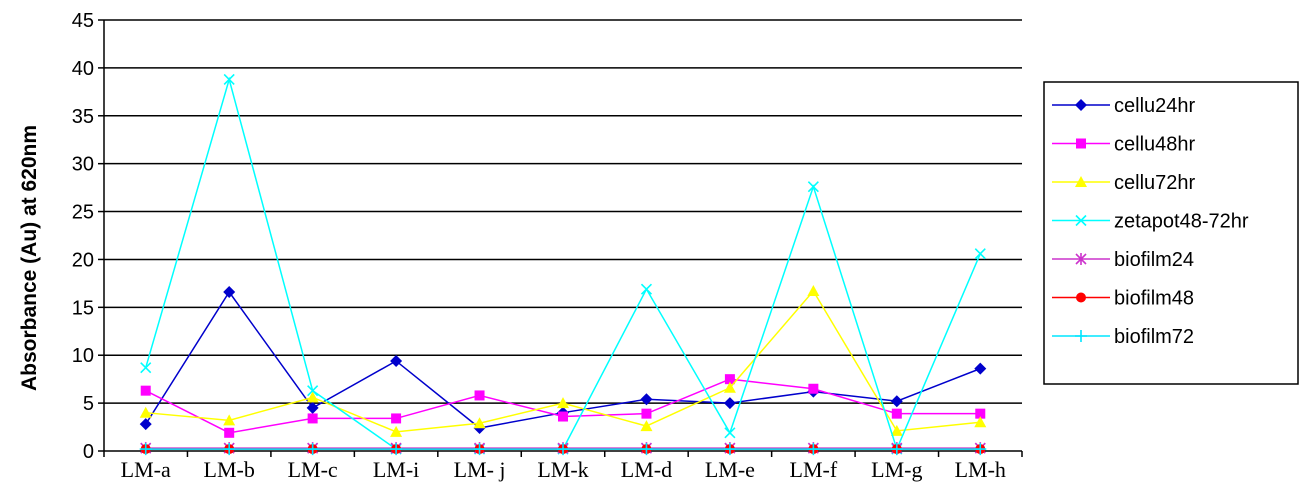  Describe the element at coordinates (1155, 183) in the screenshot. I see `legend-label: cellu72hr` at that location.